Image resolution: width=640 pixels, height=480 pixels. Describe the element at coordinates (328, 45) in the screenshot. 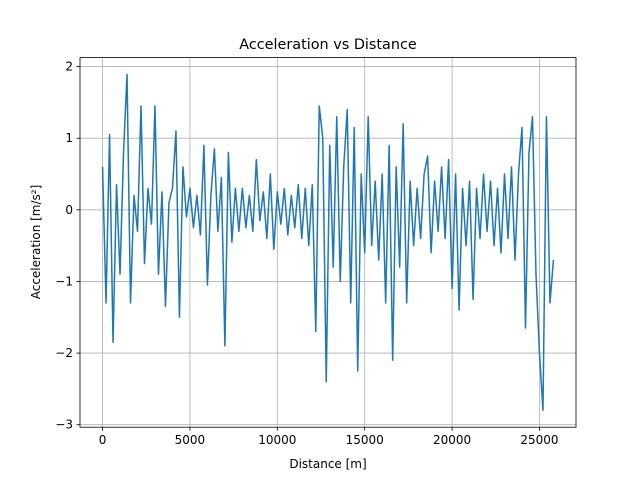

I see `chart-title: Acceleration vs Distance` at that location.